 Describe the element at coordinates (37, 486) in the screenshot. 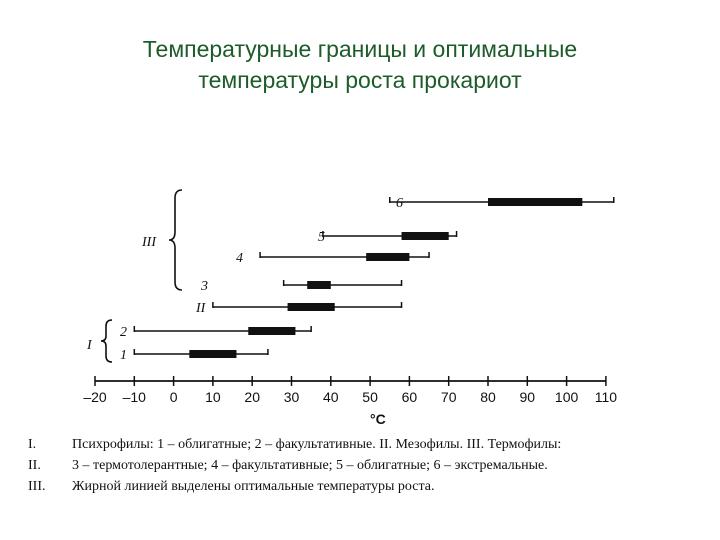

I see `legend-number: III.` at that location.